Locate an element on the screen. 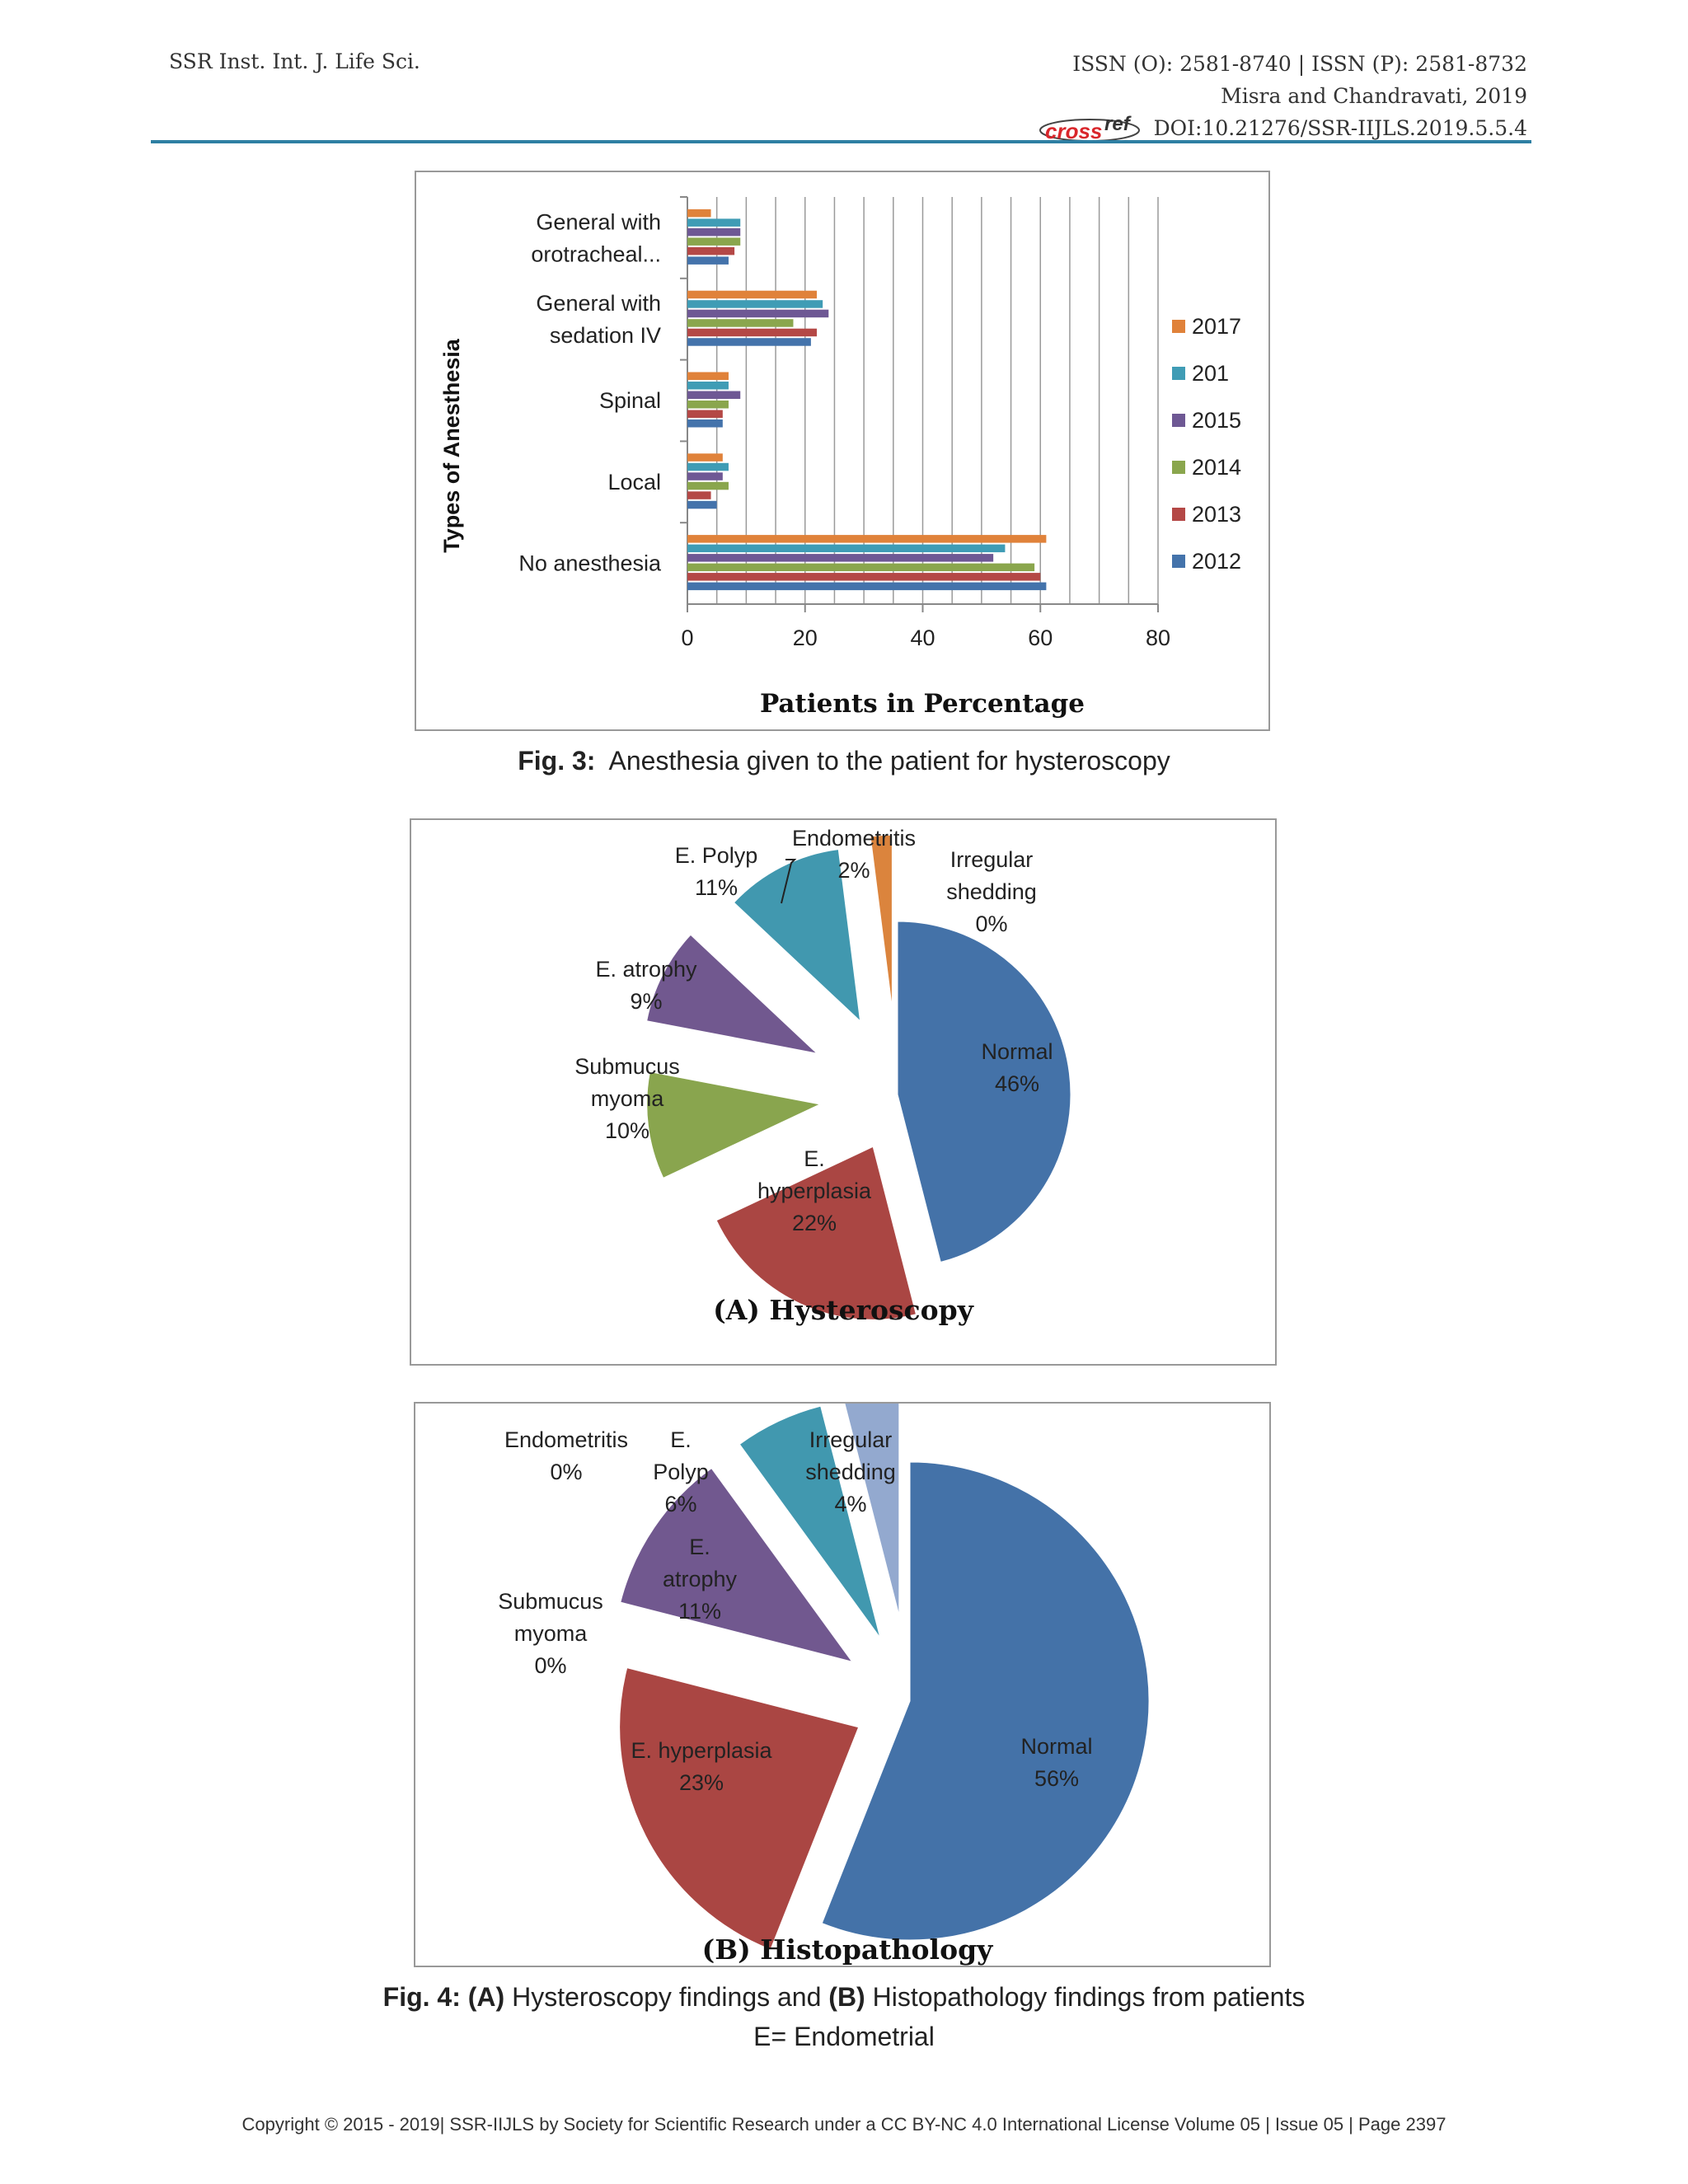  pie-label-line: 9% is located at coordinates (646, 1001).